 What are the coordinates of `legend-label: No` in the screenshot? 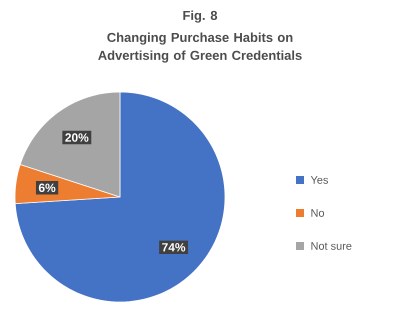 It's located at (317, 213).